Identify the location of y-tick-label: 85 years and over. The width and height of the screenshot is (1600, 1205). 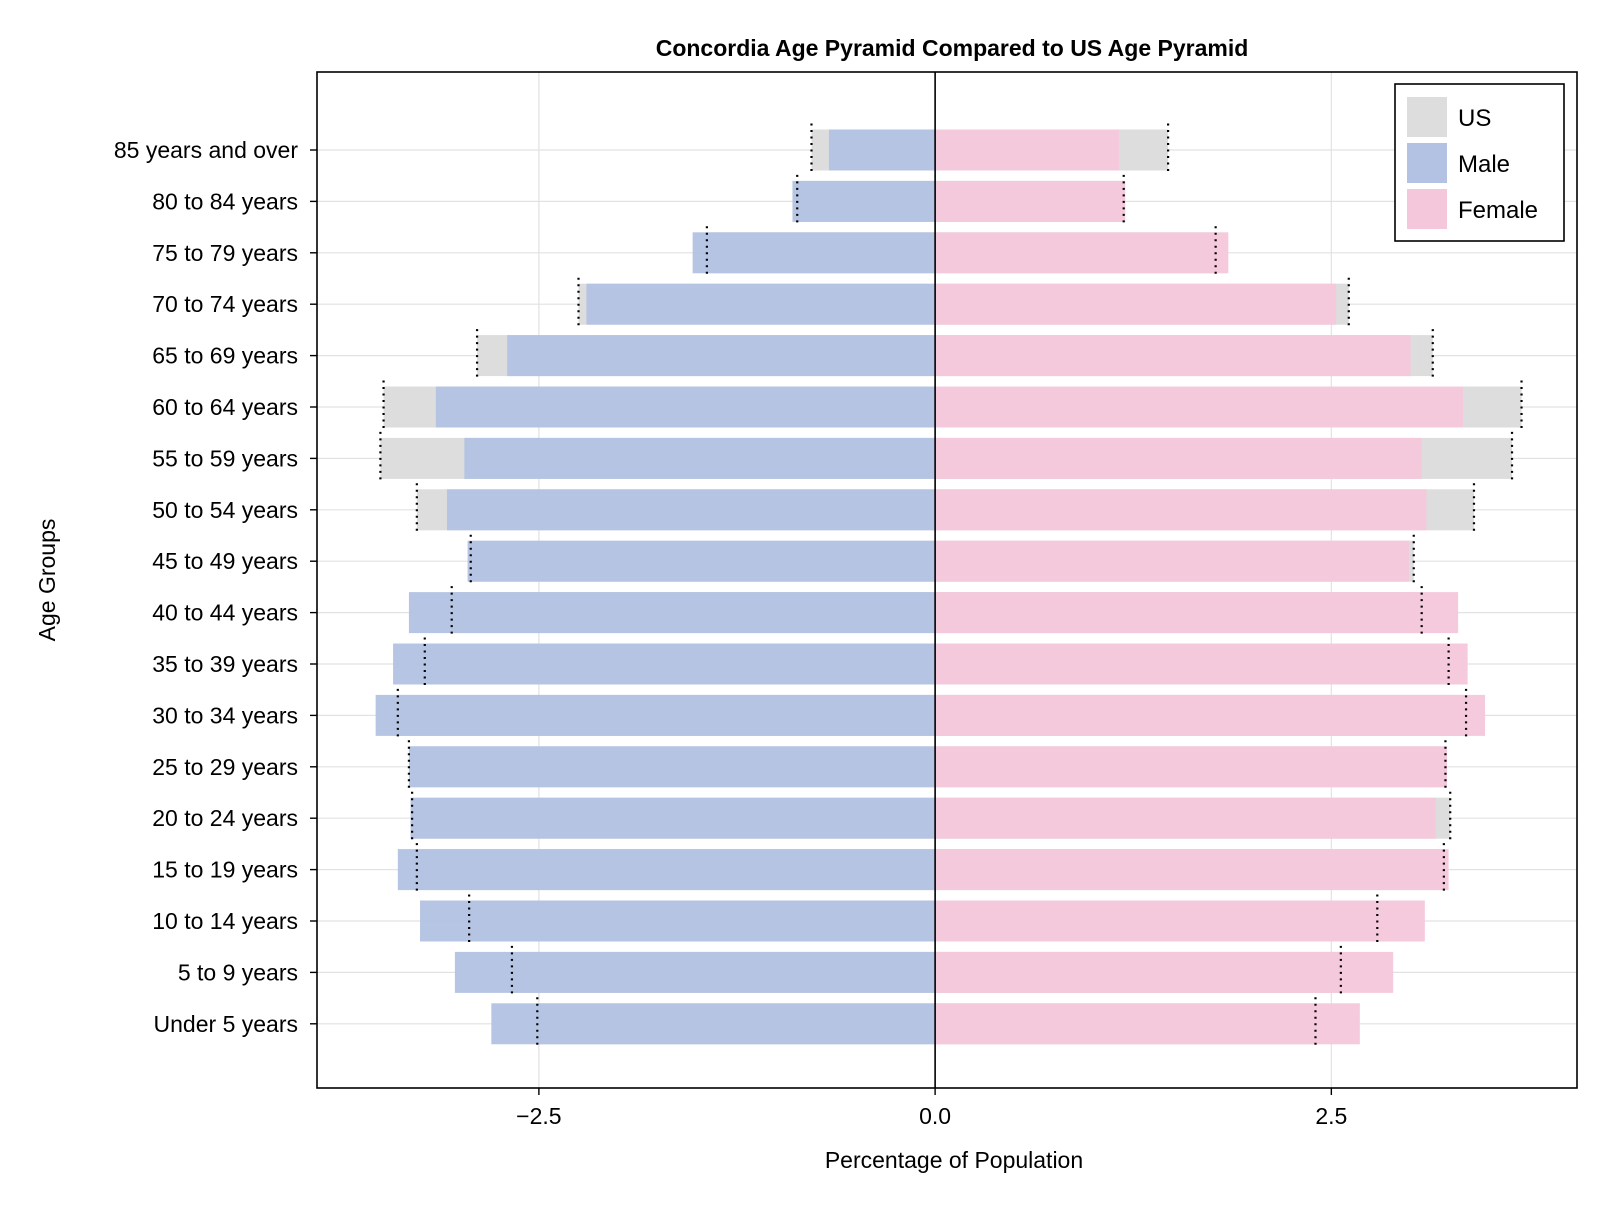
(206, 150).